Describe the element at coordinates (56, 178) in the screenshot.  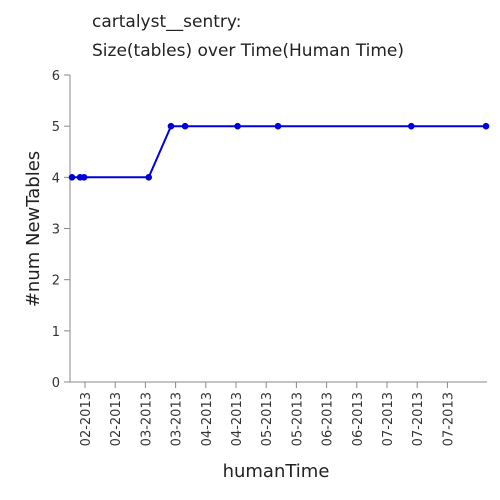
I see `y-tick-label: 4` at that location.